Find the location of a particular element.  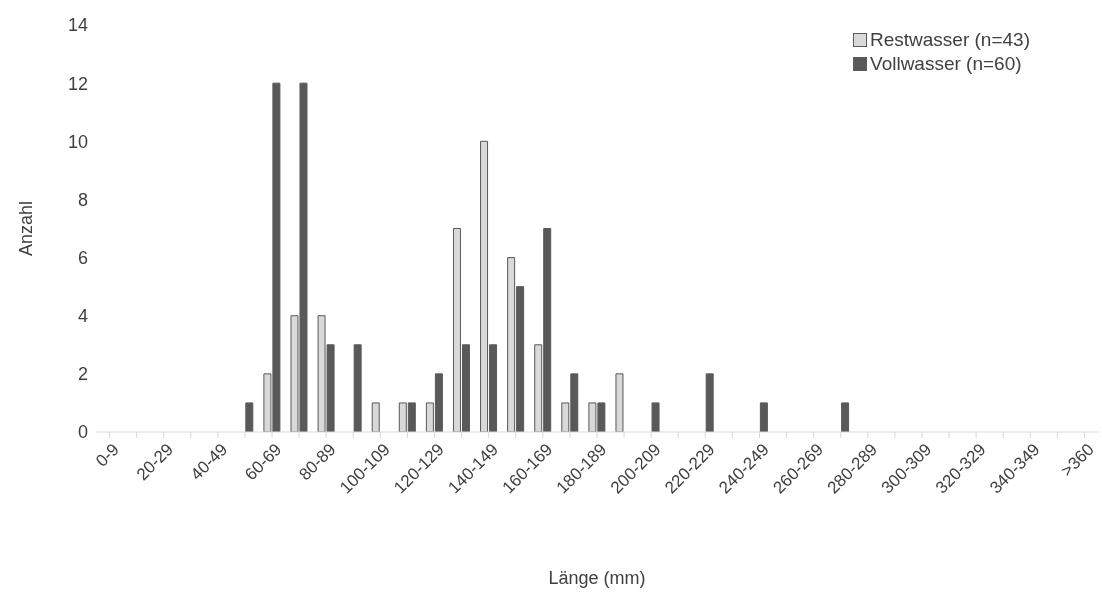

y-tick-label: 4 is located at coordinates (82, 316).